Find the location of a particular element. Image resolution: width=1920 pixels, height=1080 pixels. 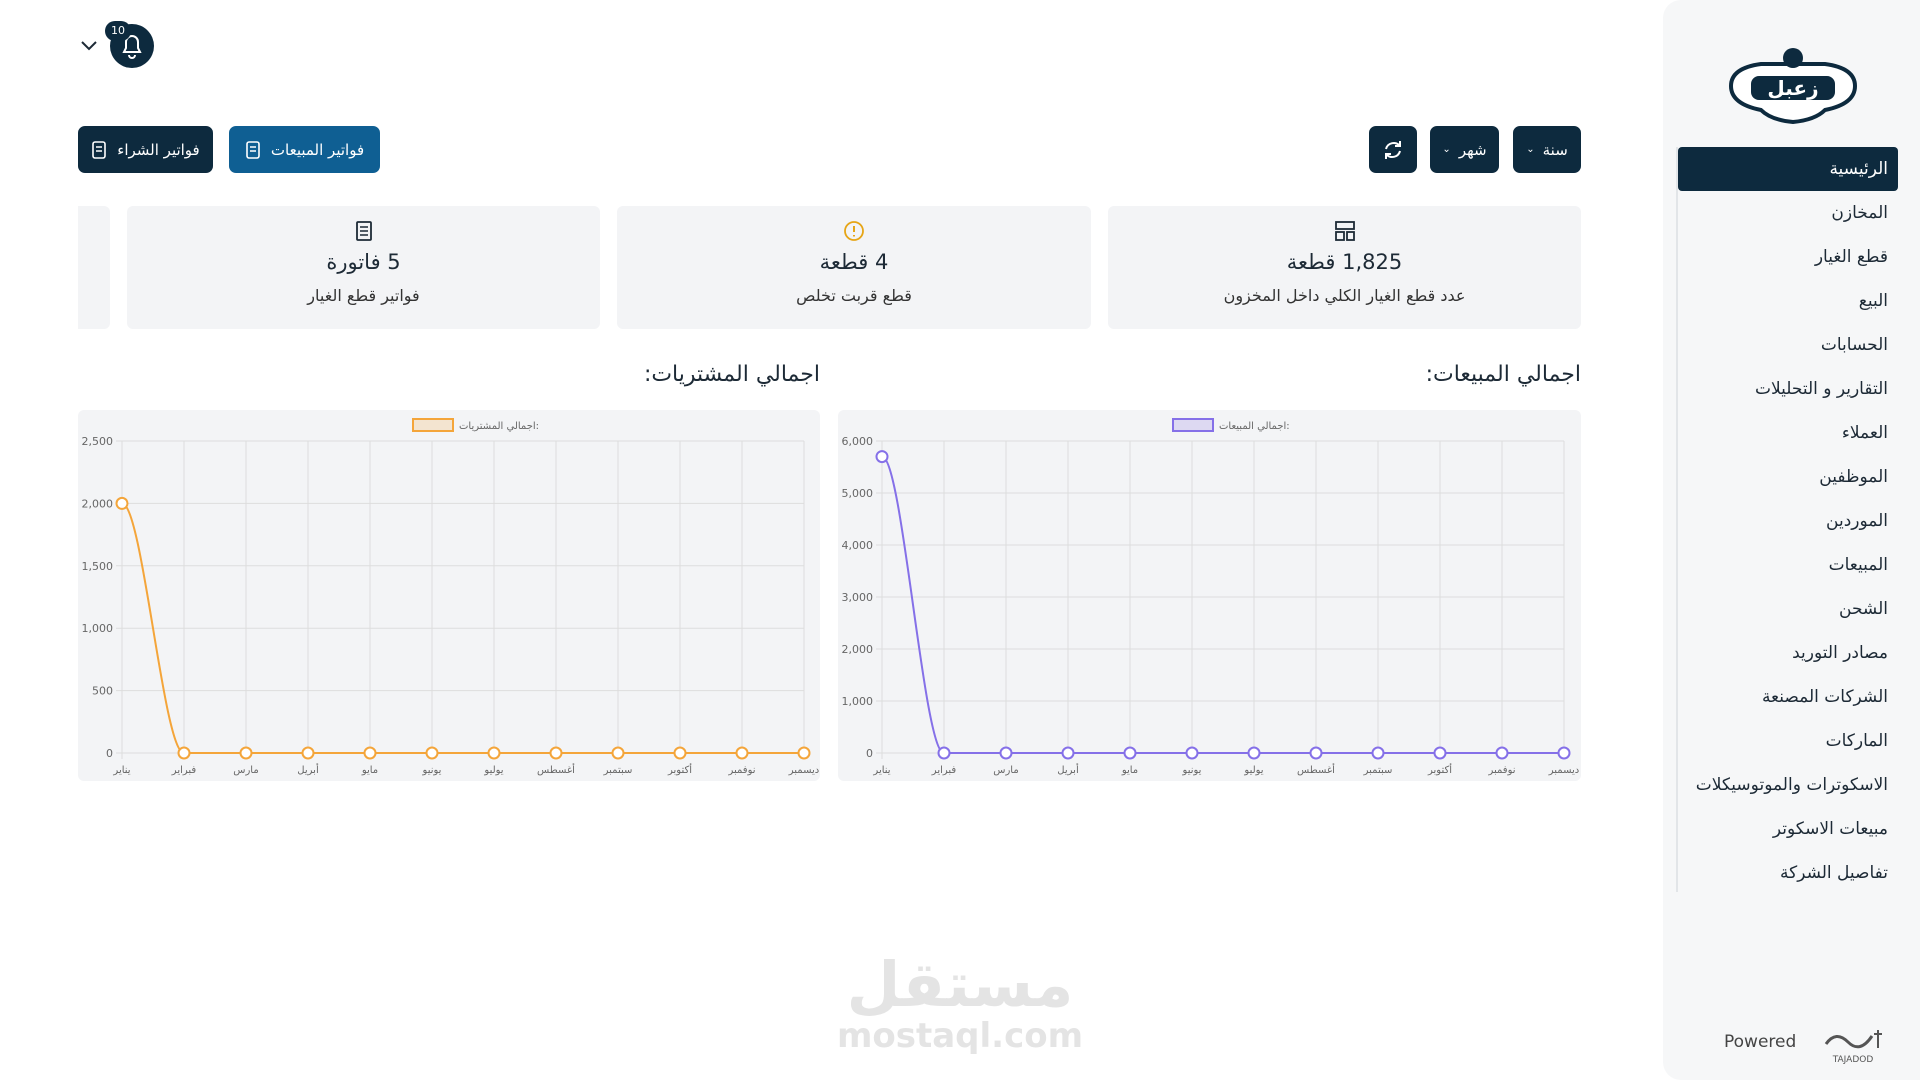

y-tick-label: 6,000 is located at coordinates (858, 441).